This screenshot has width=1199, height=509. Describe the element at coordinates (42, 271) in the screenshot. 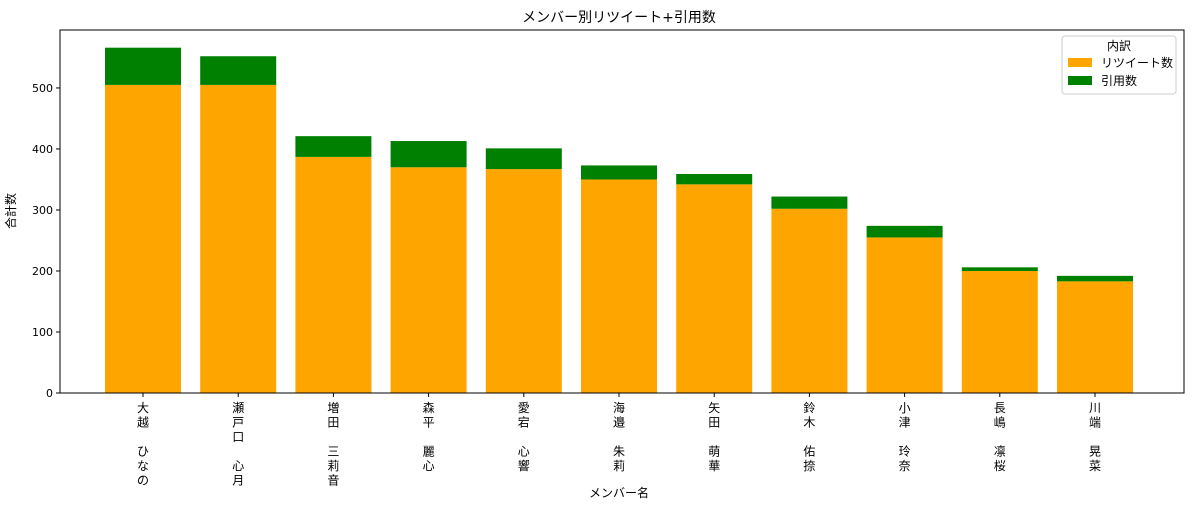

I see `y-tick-label: 200` at that location.